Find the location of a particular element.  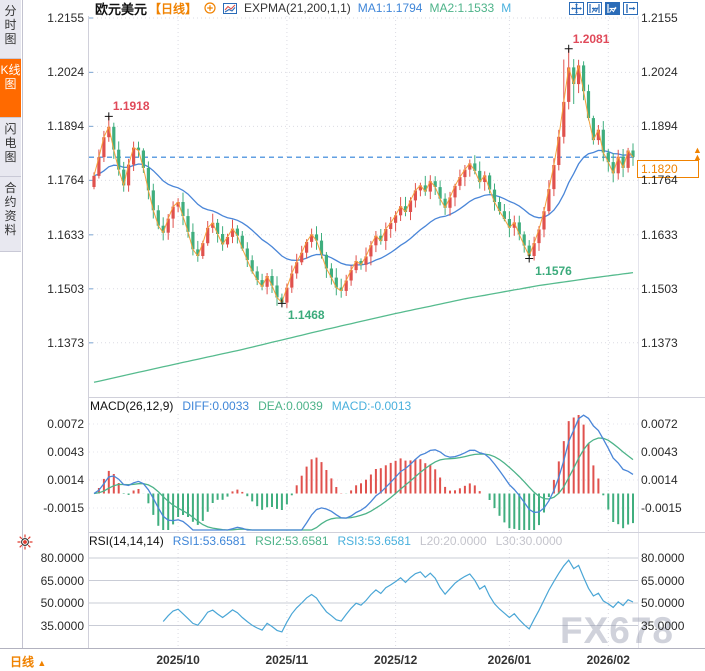

y-axis-label-right: 1.1633 is located at coordinates (659, 234).